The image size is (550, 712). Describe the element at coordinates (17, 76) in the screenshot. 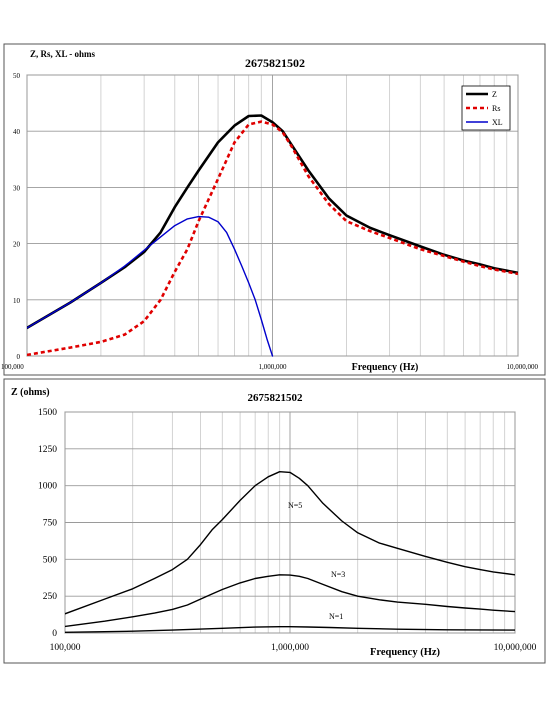

I see `y-tick-label: 50` at that location.